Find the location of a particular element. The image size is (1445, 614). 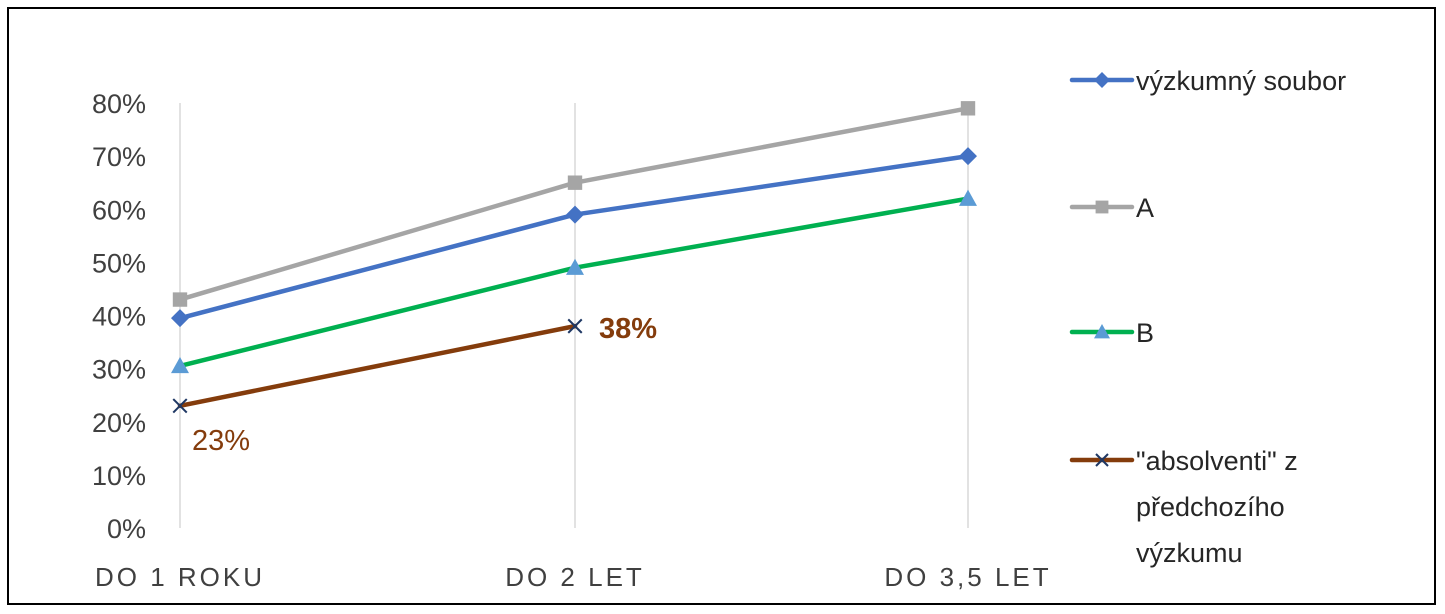

y-tick-label: 80% is located at coordinates (119, 104).